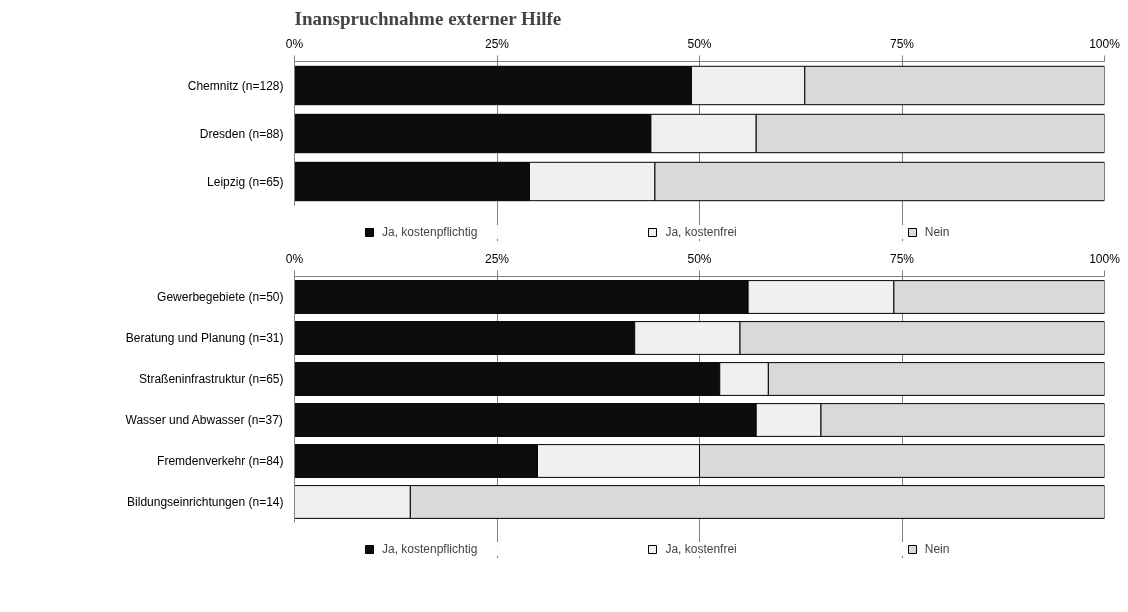 This screenshot has width=1128, height=612. I want to click on y-tick-label: Leipzig (n=65), so click(245, 181).